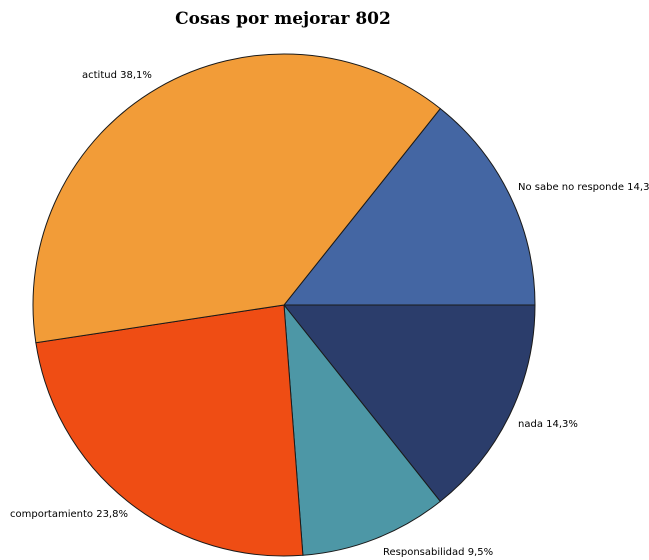  Describe the element at coordinates (438, 552) in the screenshot. I see `pie-label-responsabilidad: Responsabilidad 9,5%` at that location.